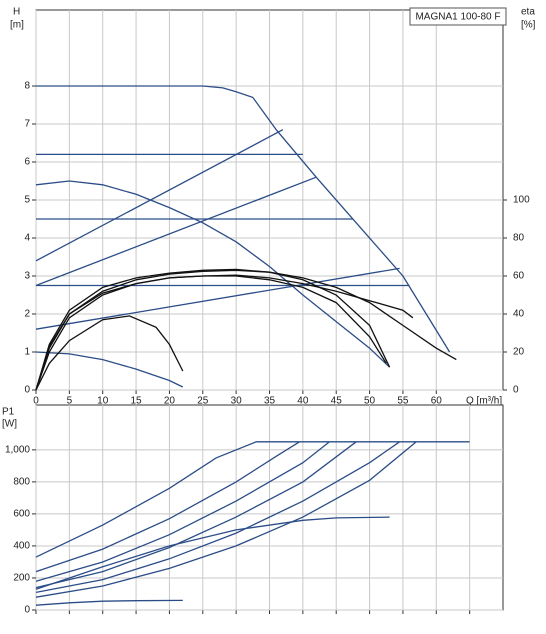 This screenshot has height=634, width=546. I want to click on y2-tick-label: 60, so click(519, 276).